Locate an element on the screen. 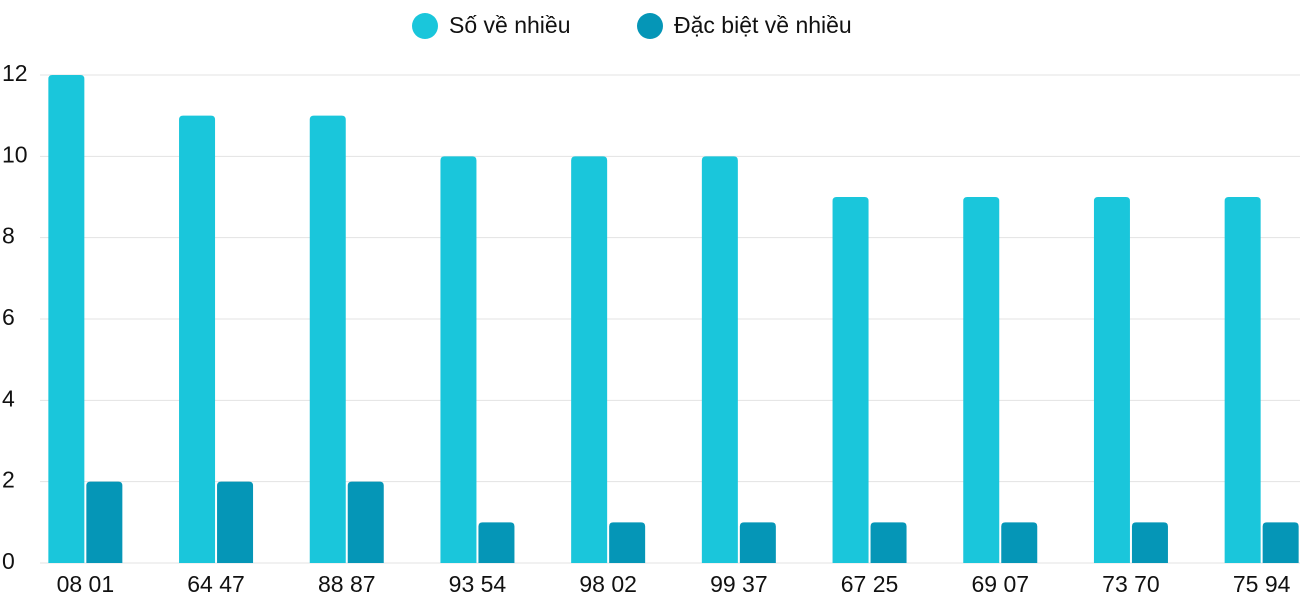 This screenshot has height=600, width=1300. x-tick-label: 08 01 is located at coordinates (86, 584).